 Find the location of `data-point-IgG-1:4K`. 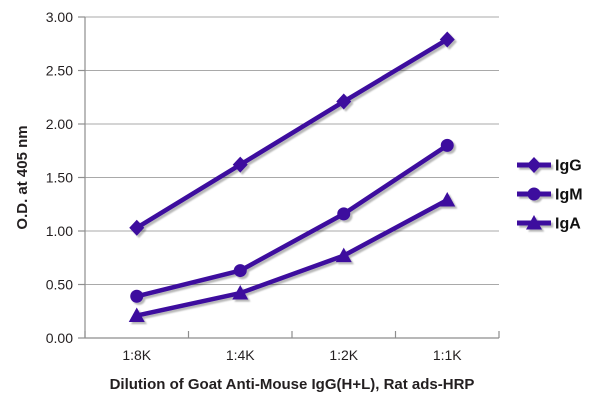

data-point-IgG-1:4K is located at coordinates (240, 164).